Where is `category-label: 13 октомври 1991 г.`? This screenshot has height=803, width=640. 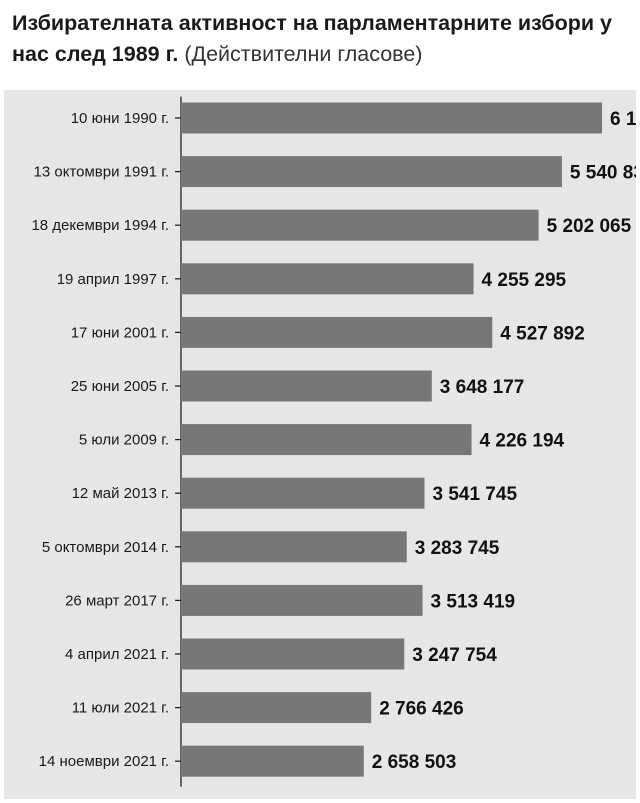 category-label: 13 октомври 1991 г. is located at coordinates (101, 172).